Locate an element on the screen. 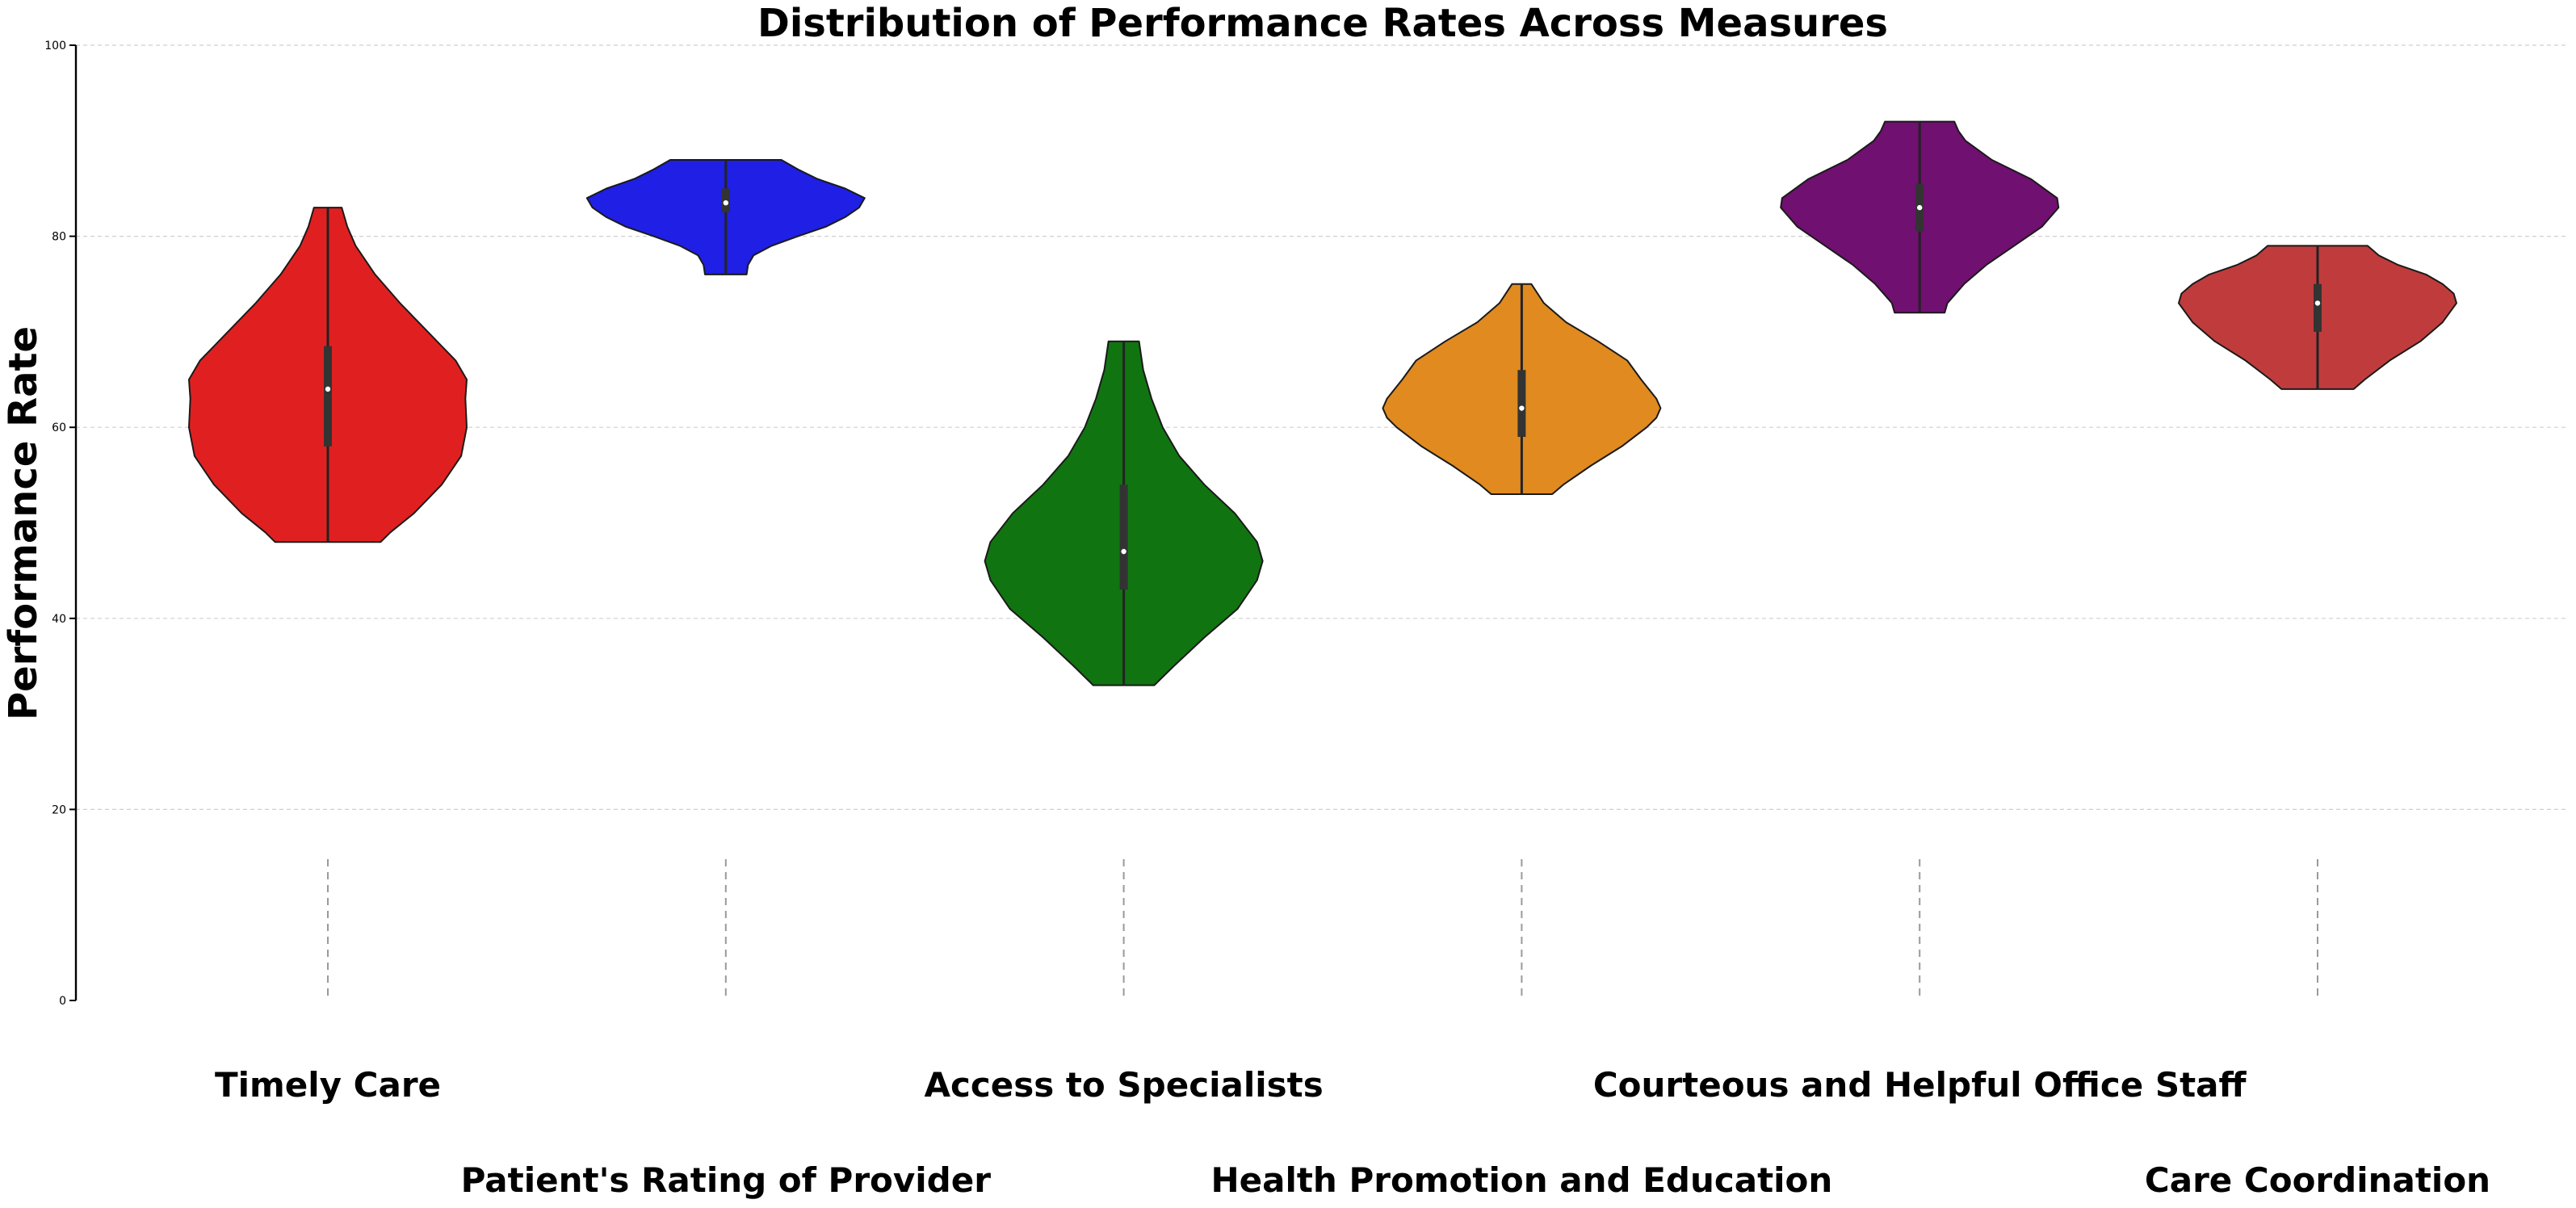  y-ticks: 0 20 40 60 80 100 is located at coordinates (60, 524).